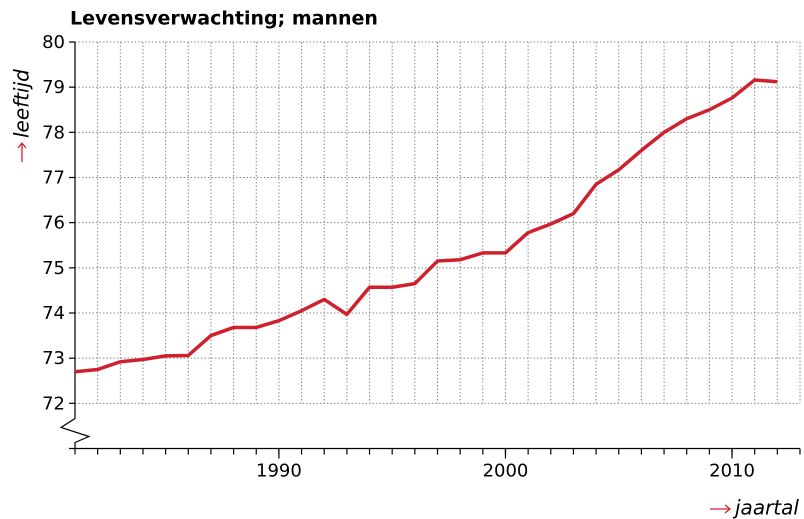 The width and height of the screenshot is (804, 519). I want to click on chart-title: Levensverwachting; mannen, so click(224, 19).